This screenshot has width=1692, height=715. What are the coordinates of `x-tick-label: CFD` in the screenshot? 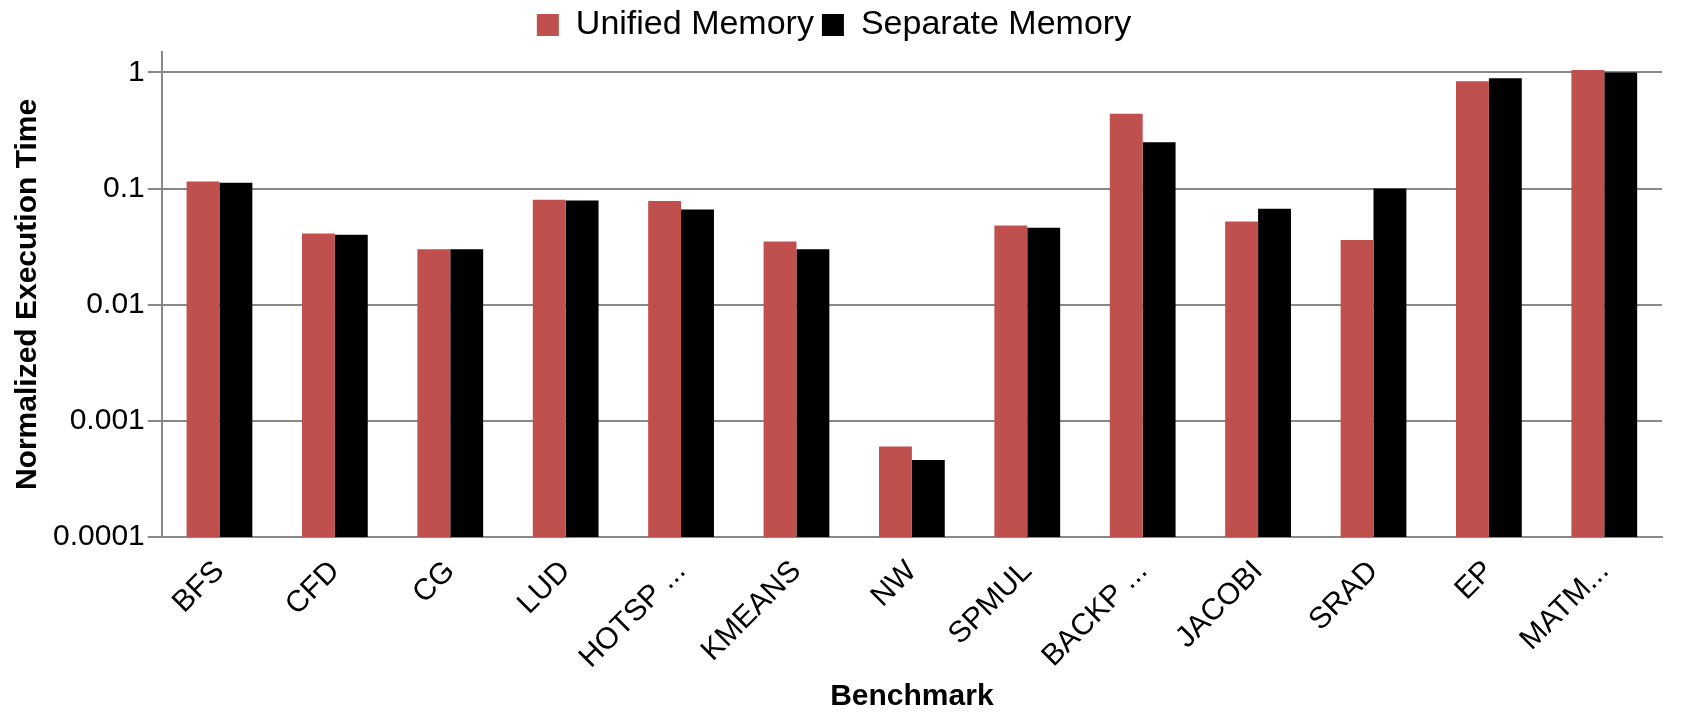 It's located at (311, 587).